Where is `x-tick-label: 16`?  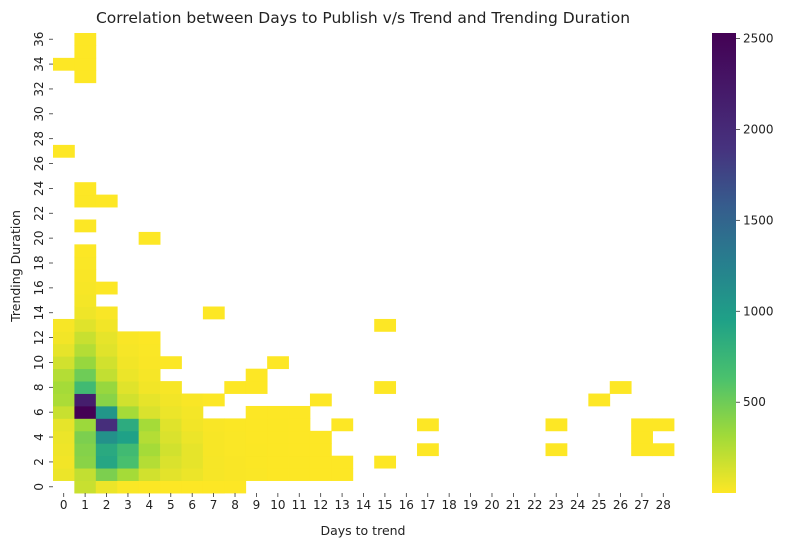 x-tick-label: 16 is located at coordinates (406, 505).